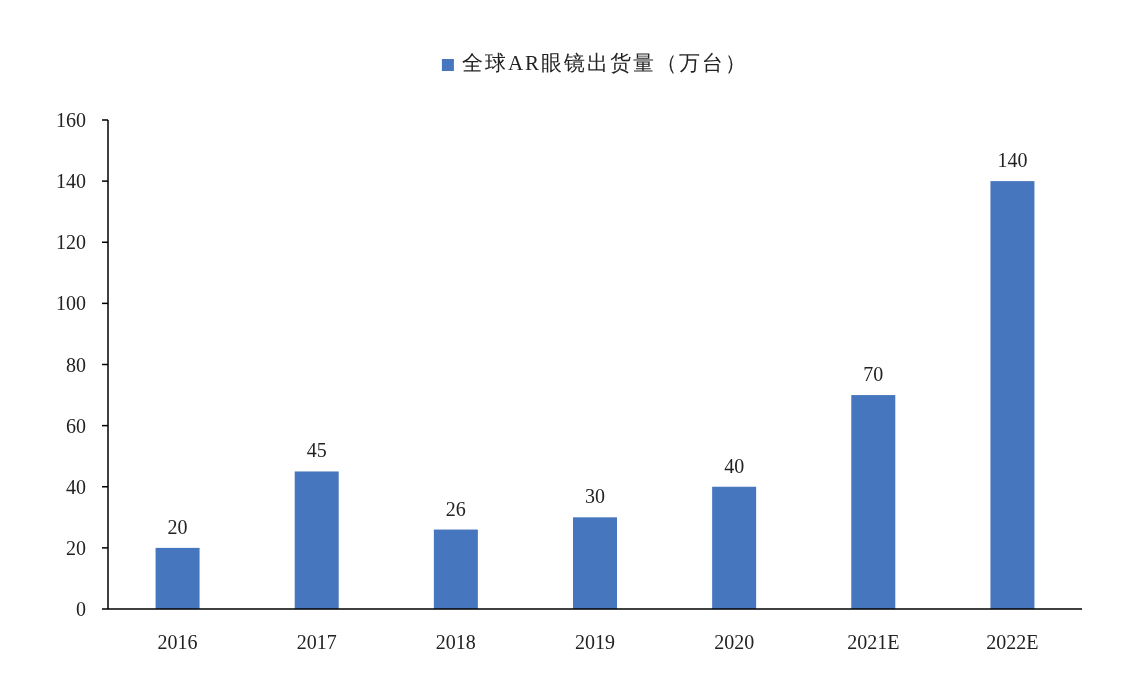 This screenshot has width=1125, height=681. Describe the element at coordinates (455, 508) in the screenshot. I see `data-label: 26` at that location.